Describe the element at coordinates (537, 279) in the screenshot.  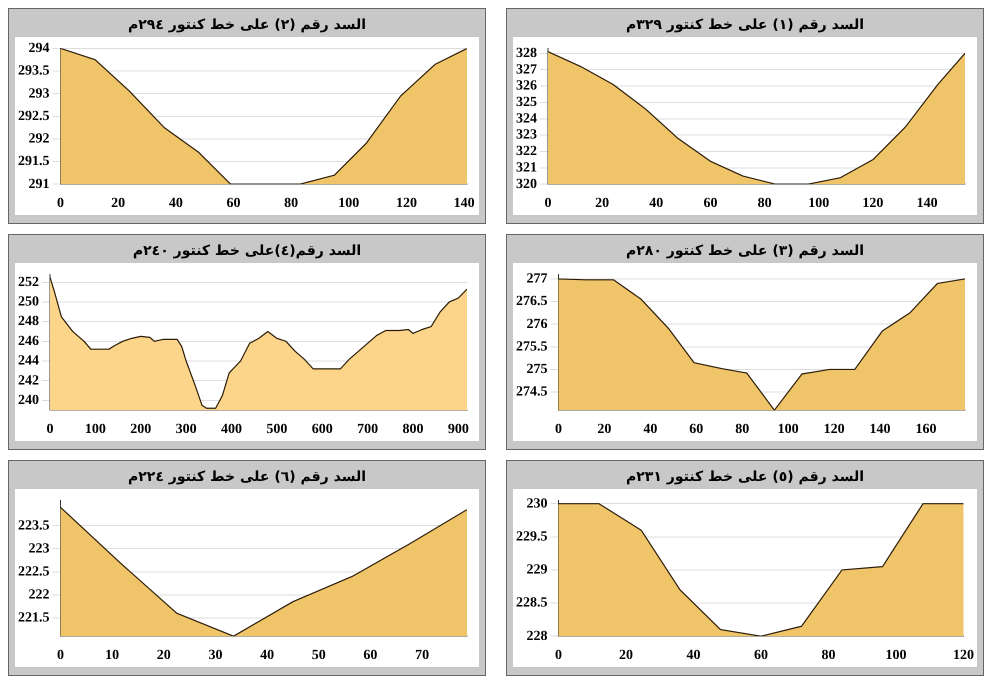
I see `y-tick-label: 277` at that location.